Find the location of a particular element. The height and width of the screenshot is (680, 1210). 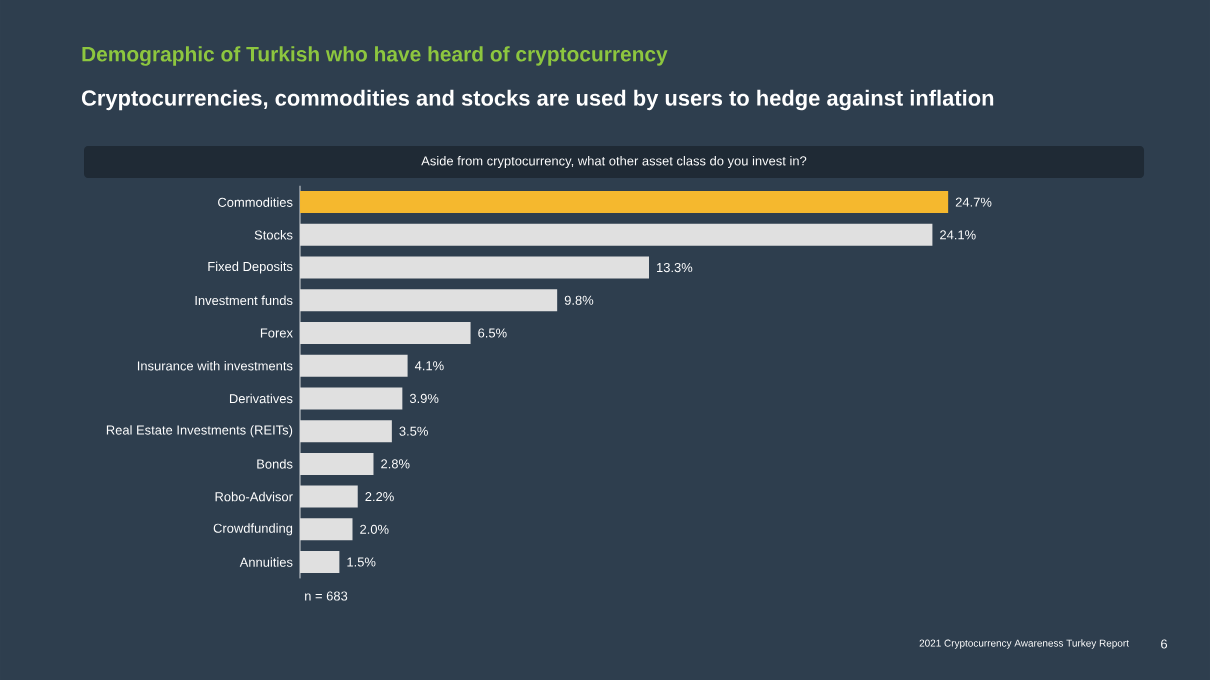

chart-subtitle: Cryptocurrencies, commodities and stocks are used by users to hedge against inflation is located at coordinates (537, 100).